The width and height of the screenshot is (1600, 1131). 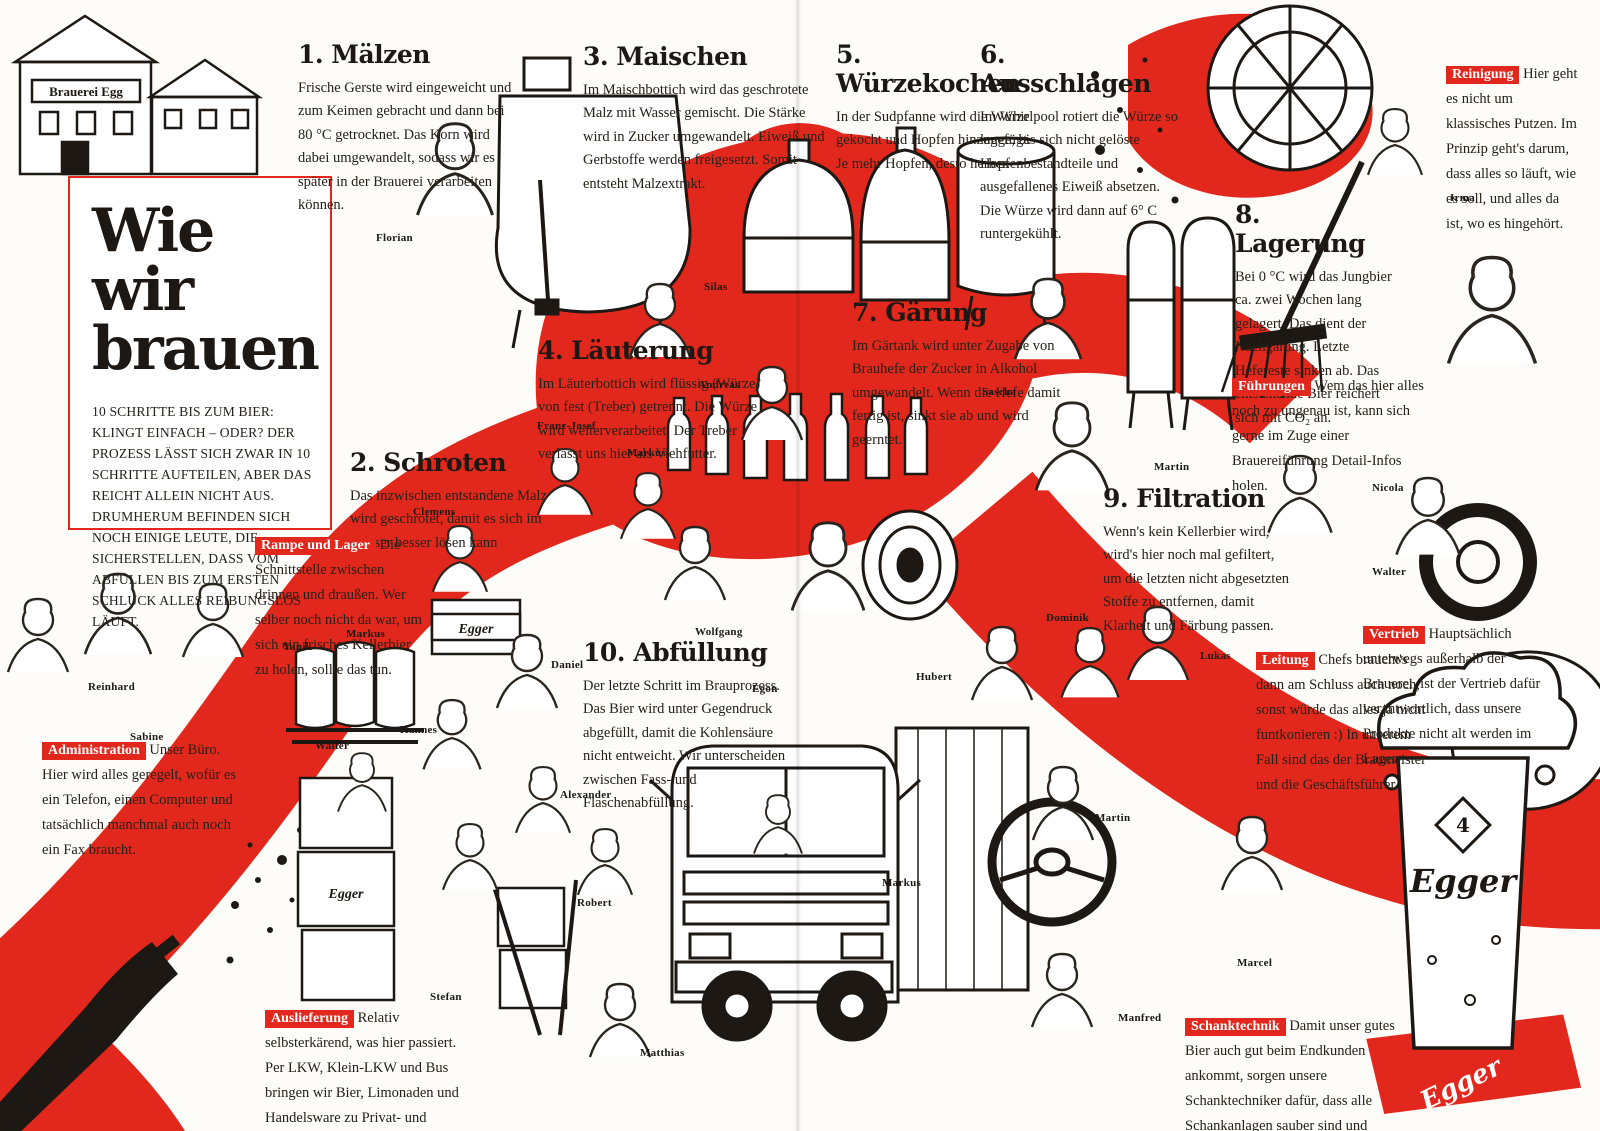 I want to click on beer-glass-illustration: 4 Egger Egger, so click(x=1477, y=884).